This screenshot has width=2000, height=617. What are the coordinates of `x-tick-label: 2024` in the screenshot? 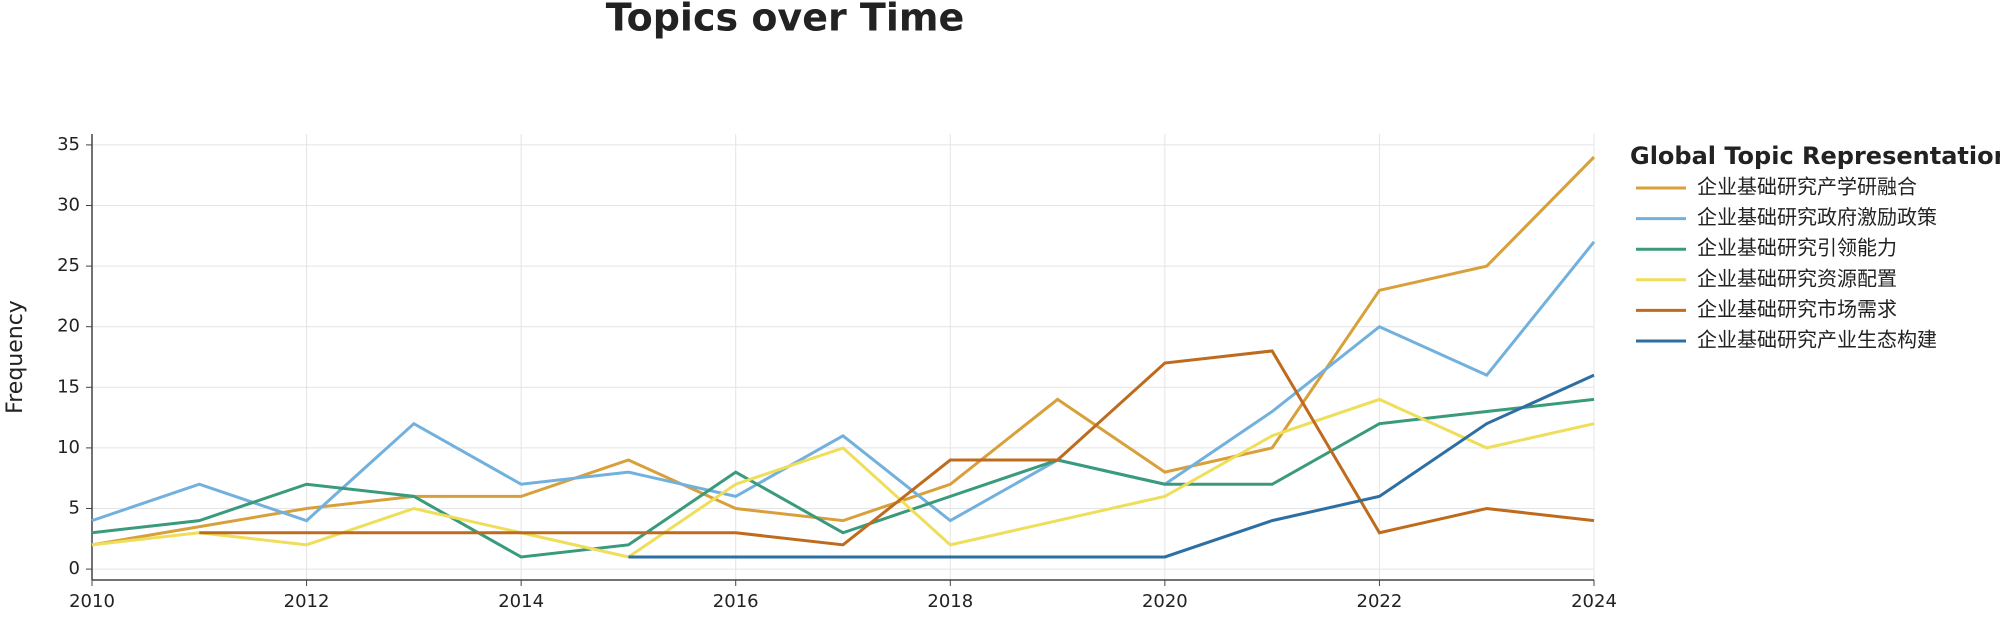 It's located at (1594, 601).